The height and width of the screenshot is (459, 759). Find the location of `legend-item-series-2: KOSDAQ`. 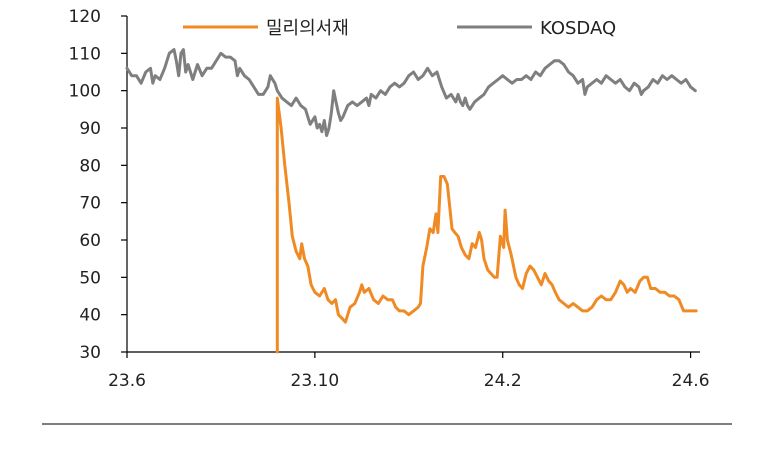

legend-item-series-2: KOSDAQ is located at coordinates (536, 28).